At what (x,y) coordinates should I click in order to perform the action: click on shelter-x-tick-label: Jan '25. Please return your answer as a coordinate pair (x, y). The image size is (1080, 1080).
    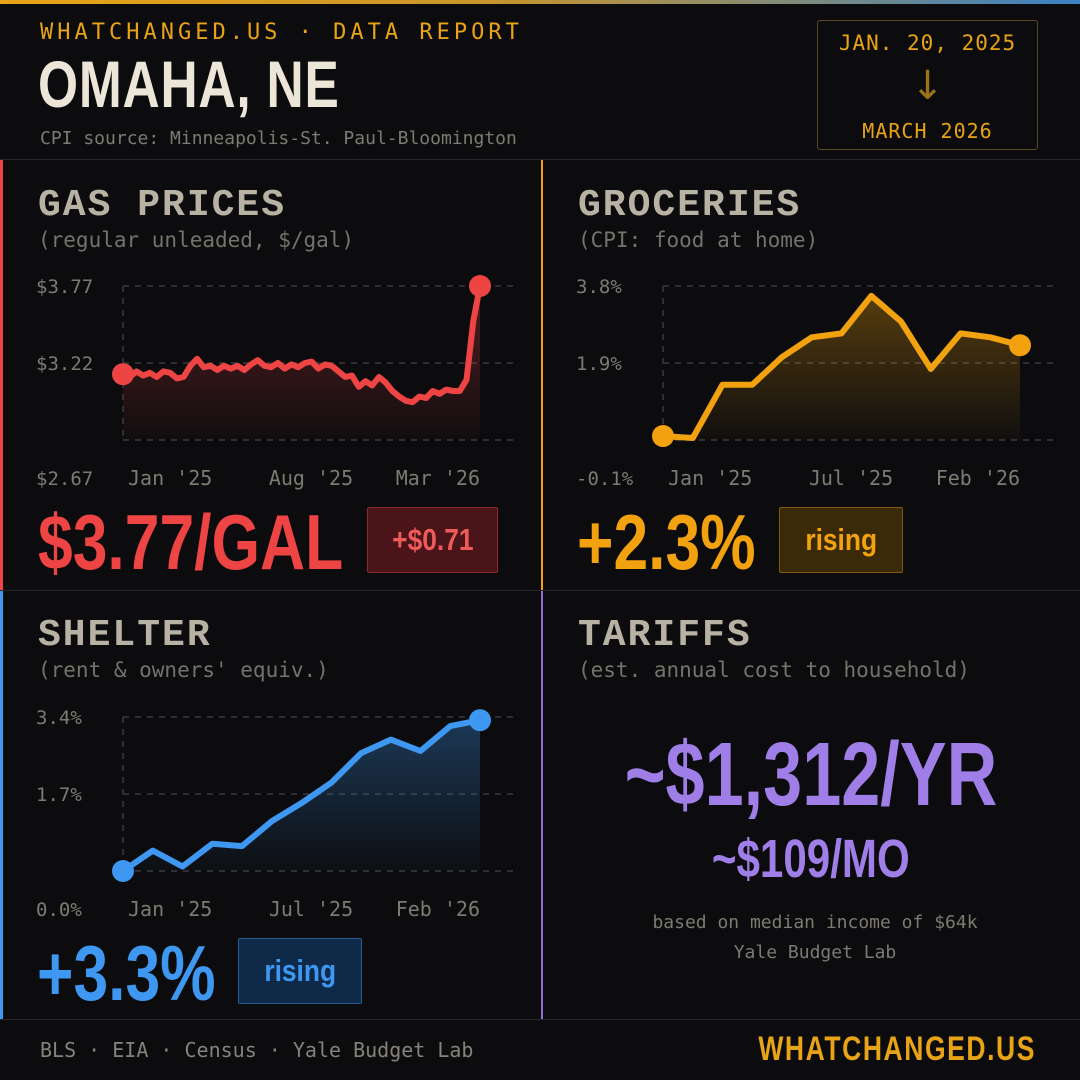
    Looking at the image, I should click on (170, 909).